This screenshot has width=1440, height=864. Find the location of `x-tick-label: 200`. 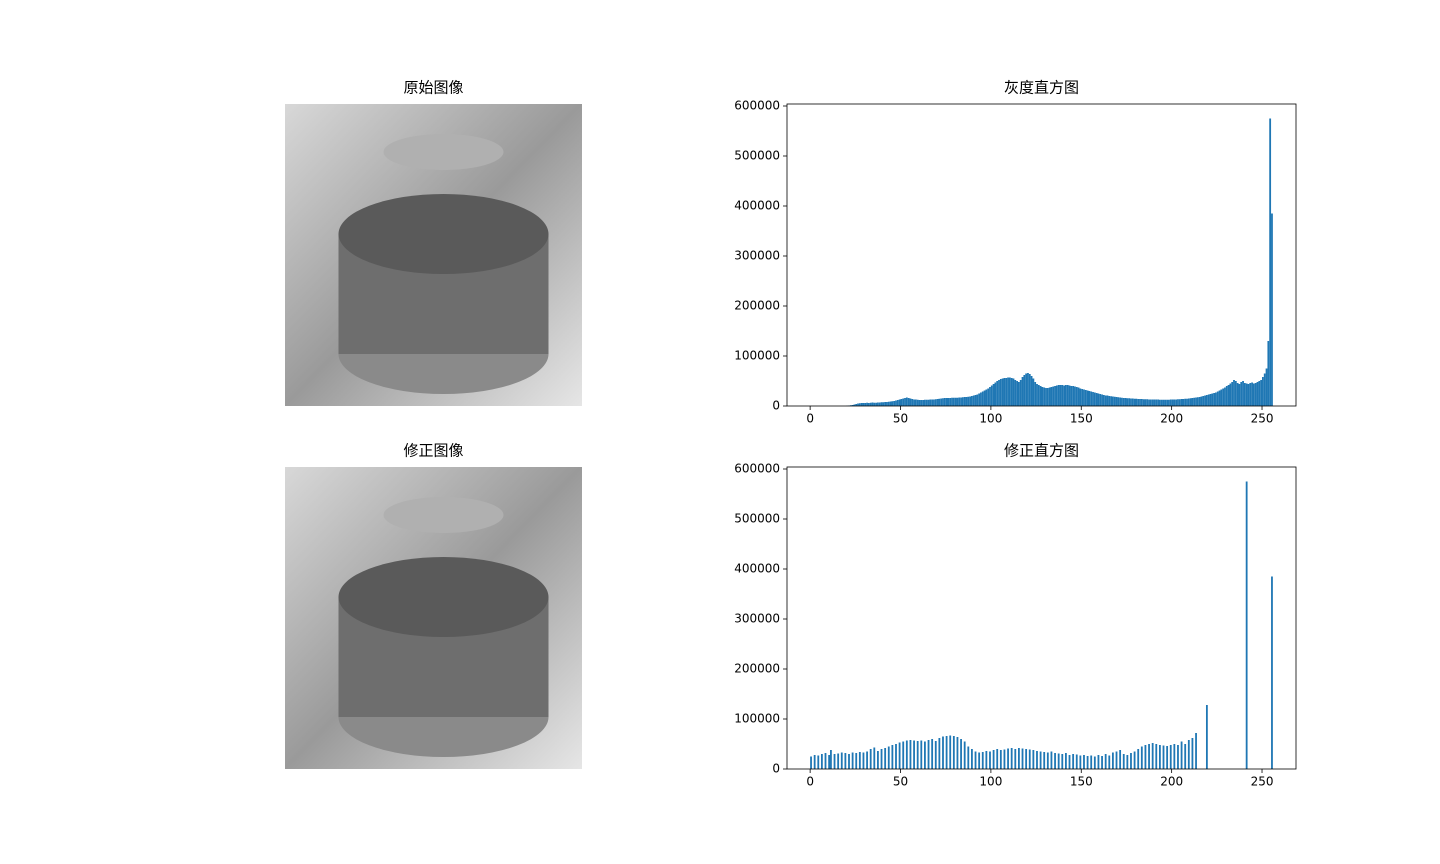

x-tick-label: 200 is located at coordinates (1171, 782).